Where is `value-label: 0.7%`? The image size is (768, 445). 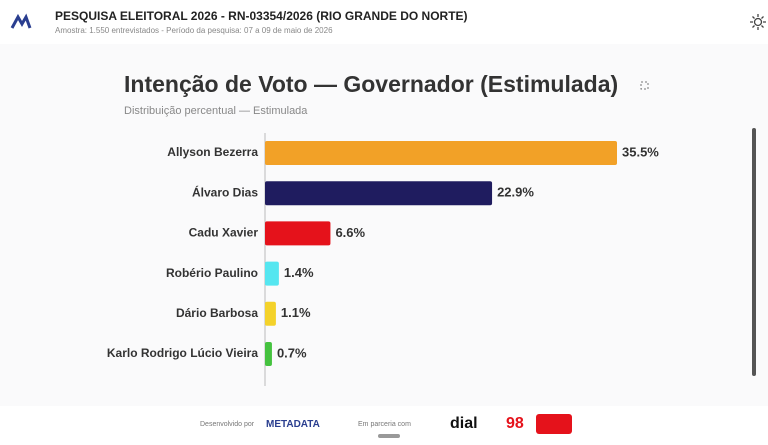
value-label: 0.7% is located at coordinates (292, 352).